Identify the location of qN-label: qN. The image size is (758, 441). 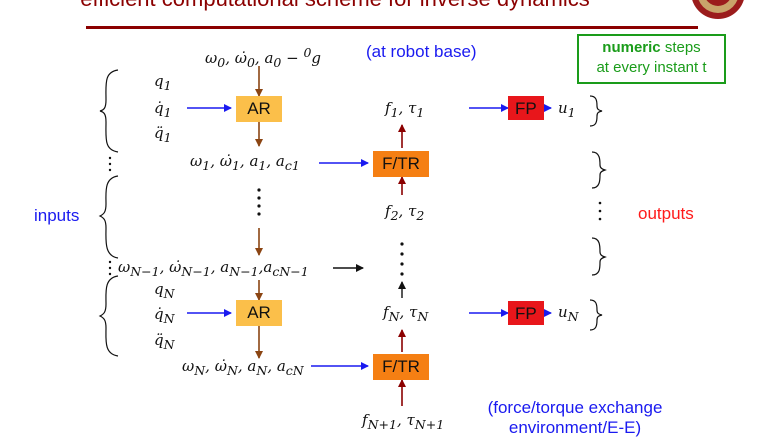
(164, 290).